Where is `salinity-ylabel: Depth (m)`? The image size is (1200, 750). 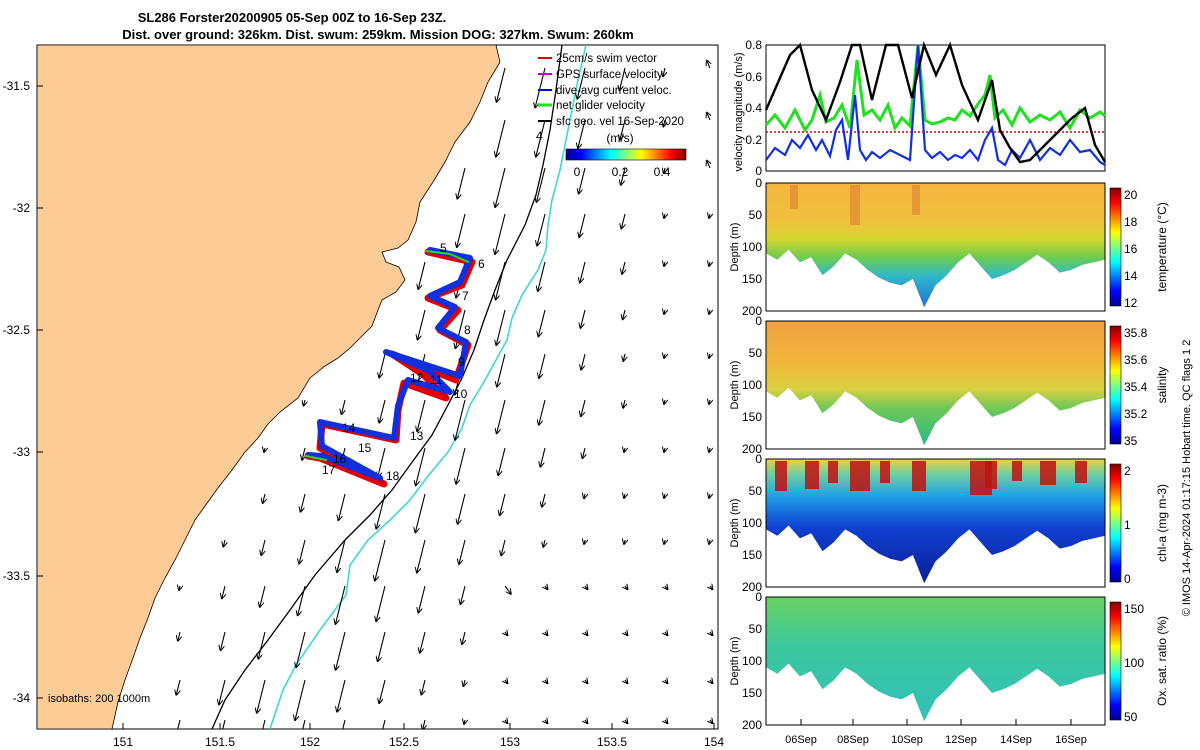 salinity-ylabel: Depth (m) is located at coordinates (735, 385).